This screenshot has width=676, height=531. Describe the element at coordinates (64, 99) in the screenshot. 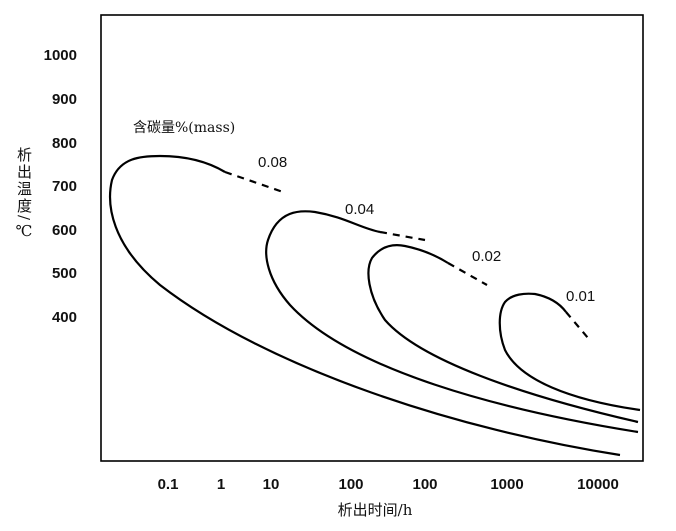

I see `y-tick-label: 900` at that location.